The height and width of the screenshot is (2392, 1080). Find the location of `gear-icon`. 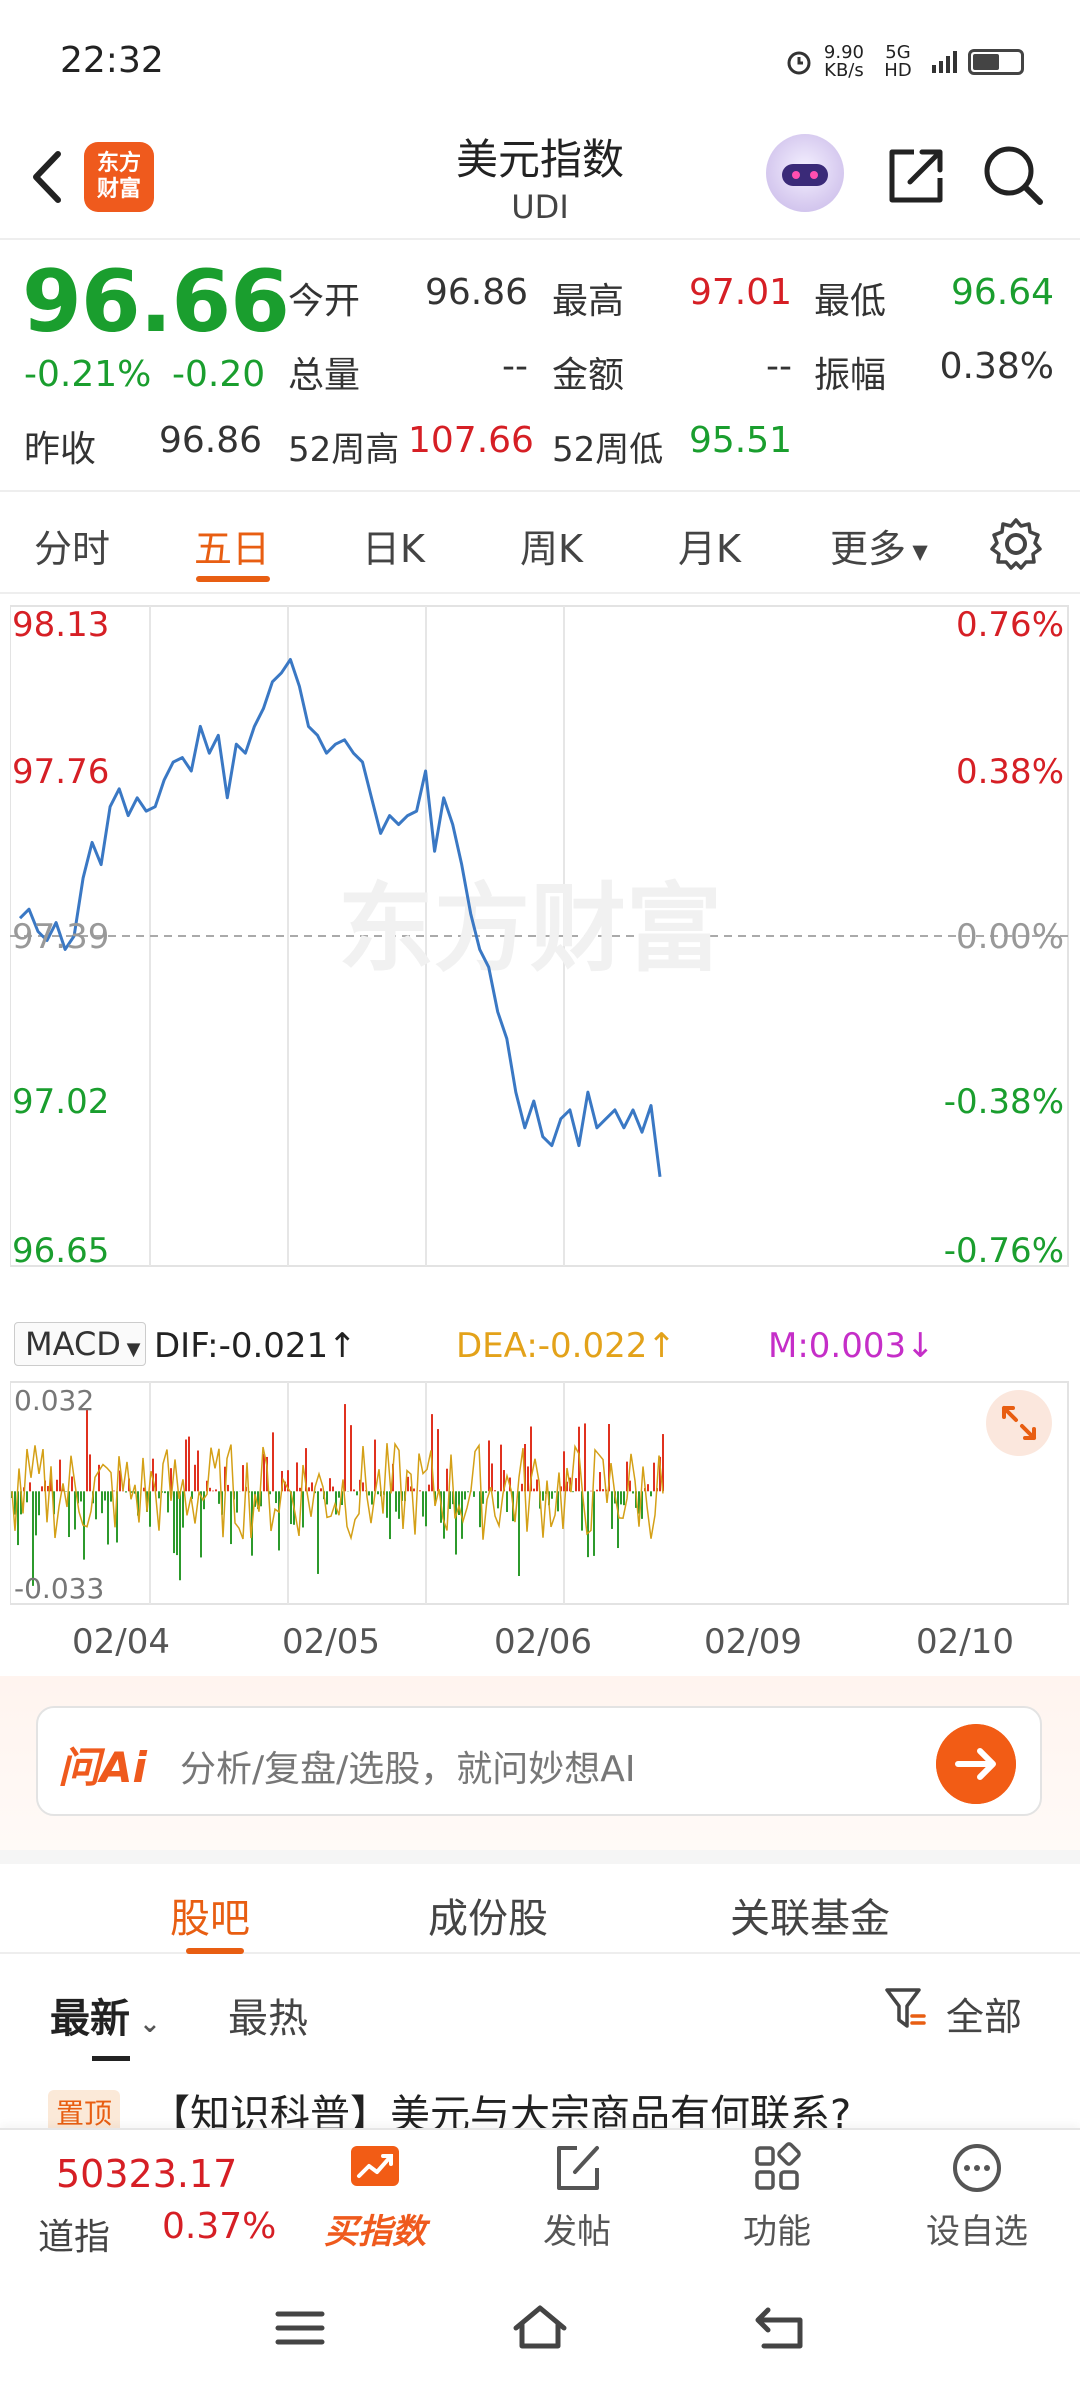

gear-icon is located at coordinates (1016, 544).